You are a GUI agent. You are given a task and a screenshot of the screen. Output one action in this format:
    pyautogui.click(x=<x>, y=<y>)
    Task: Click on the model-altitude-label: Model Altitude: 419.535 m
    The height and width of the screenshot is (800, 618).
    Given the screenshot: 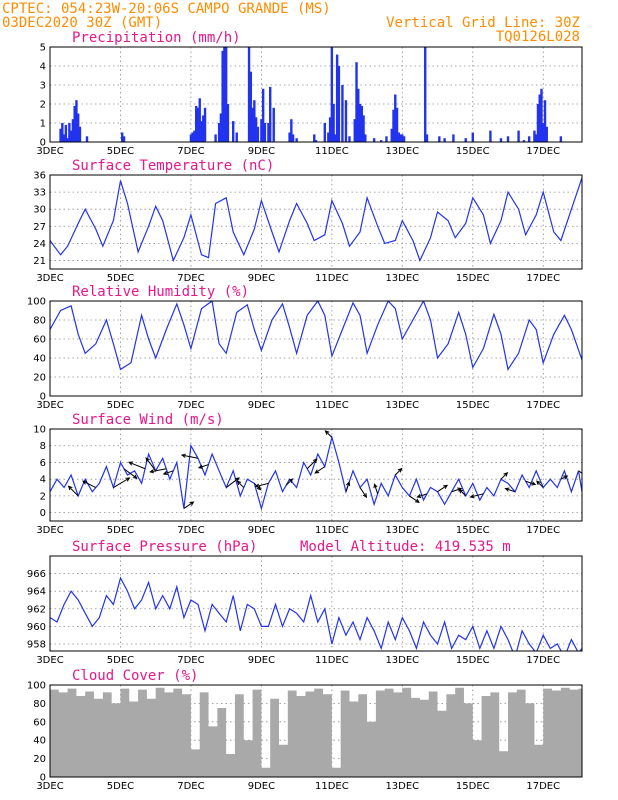 What is the action you would take?
    pyautogui.click(x=405, y=547)
    